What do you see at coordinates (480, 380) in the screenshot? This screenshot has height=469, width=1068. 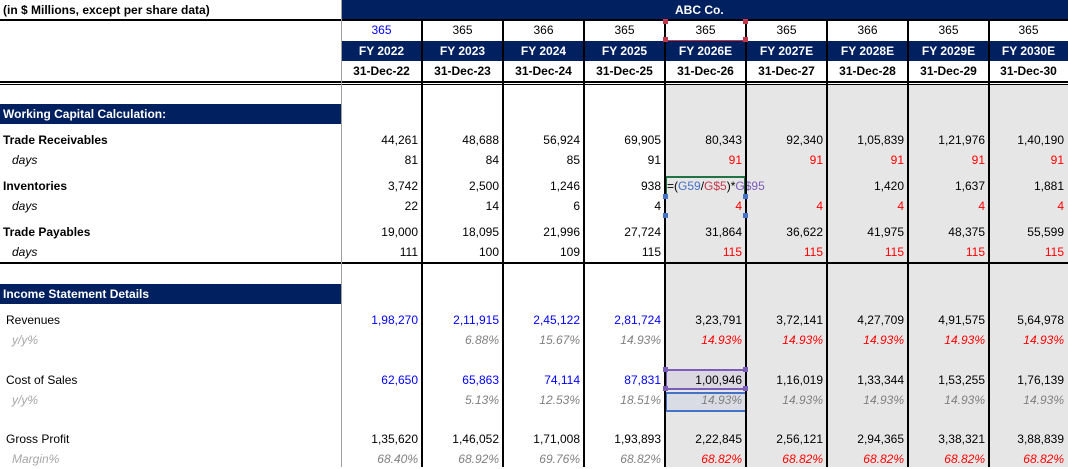 I see `value-cell: 65,863` at bounding box center [480, 380].